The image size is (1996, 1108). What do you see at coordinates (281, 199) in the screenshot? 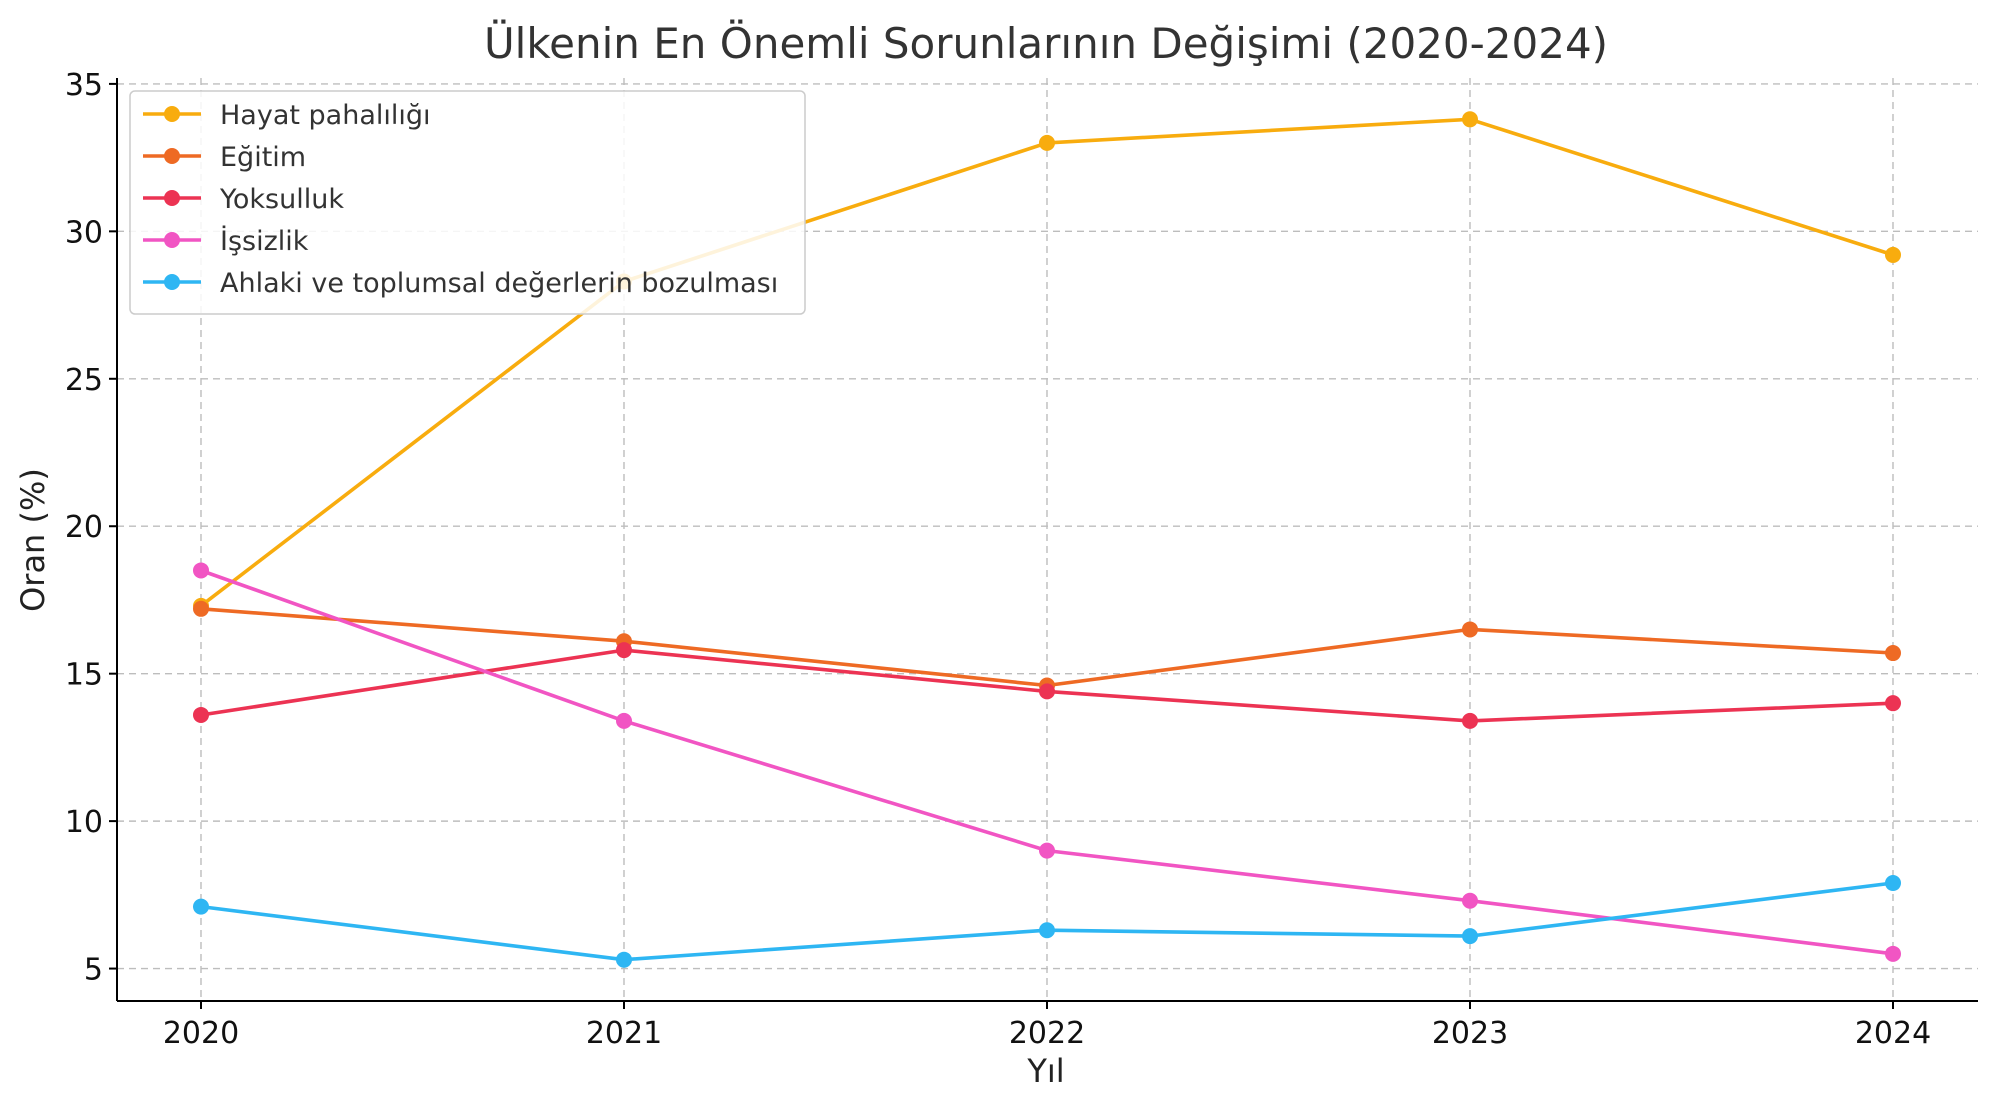
I see `legend-label: Yoksulluk` at bounding box center [281, 199].